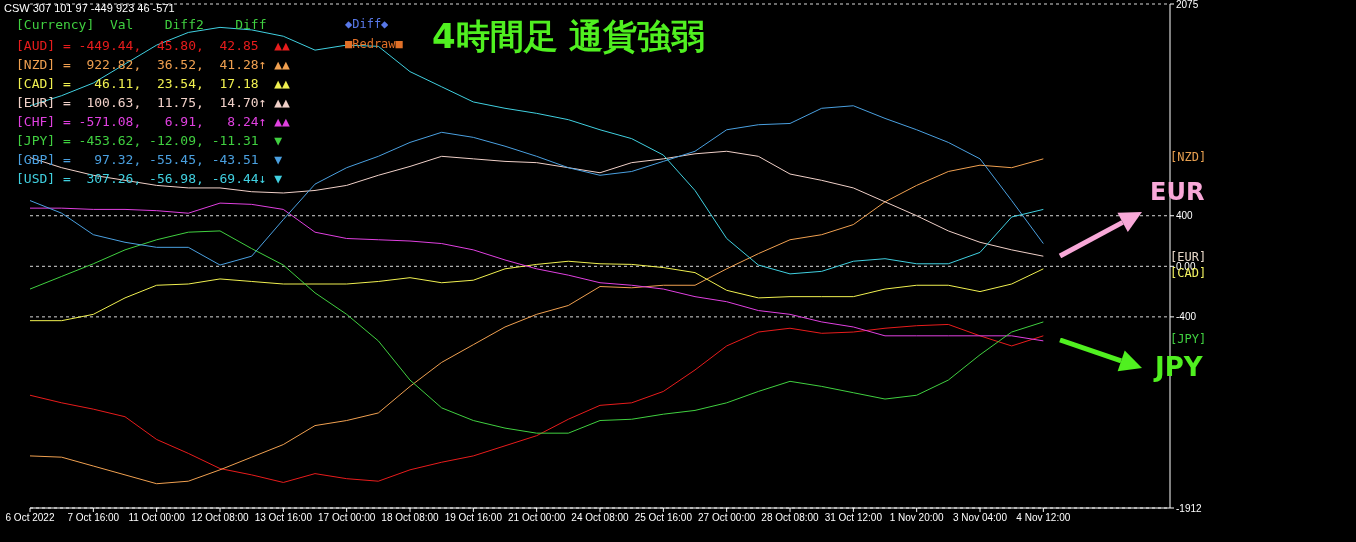  Describe the element at coordinates (89, 9) in the screenshot. I see `annotation: CSW 307 101 97 -449 923 46 -571` at that location.